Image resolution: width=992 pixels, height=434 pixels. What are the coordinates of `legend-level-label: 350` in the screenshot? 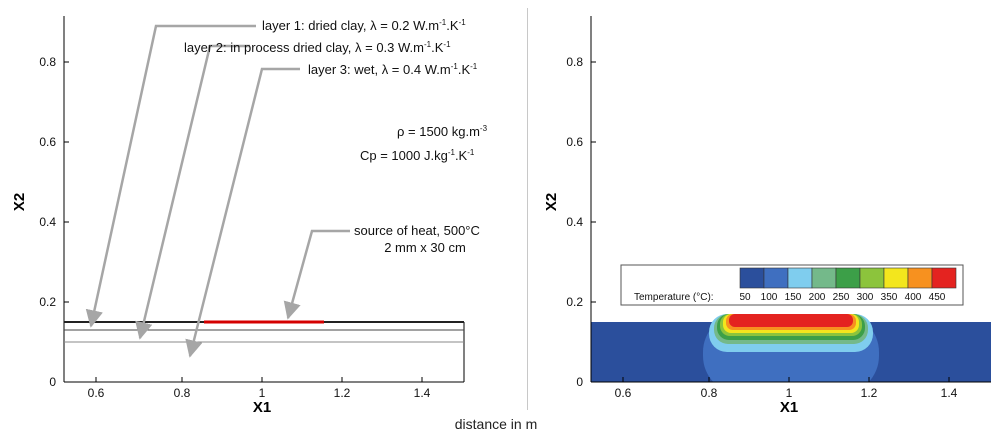 It's located at (889, 297).